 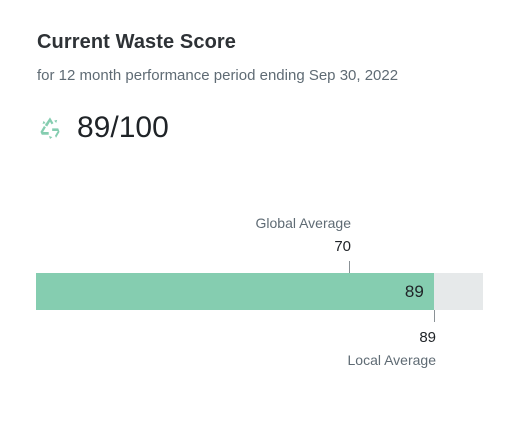 I want to click on local-average-label: Local Average, so click(x=391, y=360).